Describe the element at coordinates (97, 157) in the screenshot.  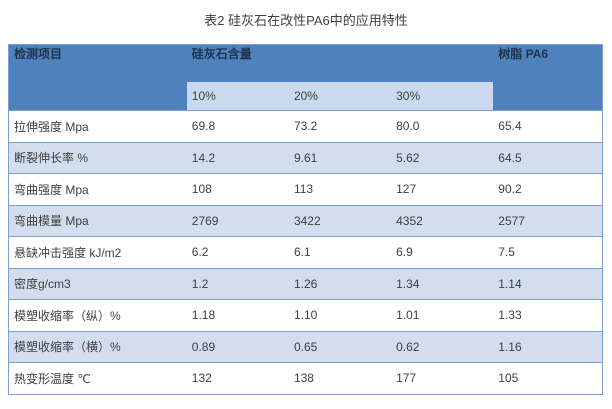
I see `row-label-cell: 断裂伸长率 %` at that location.